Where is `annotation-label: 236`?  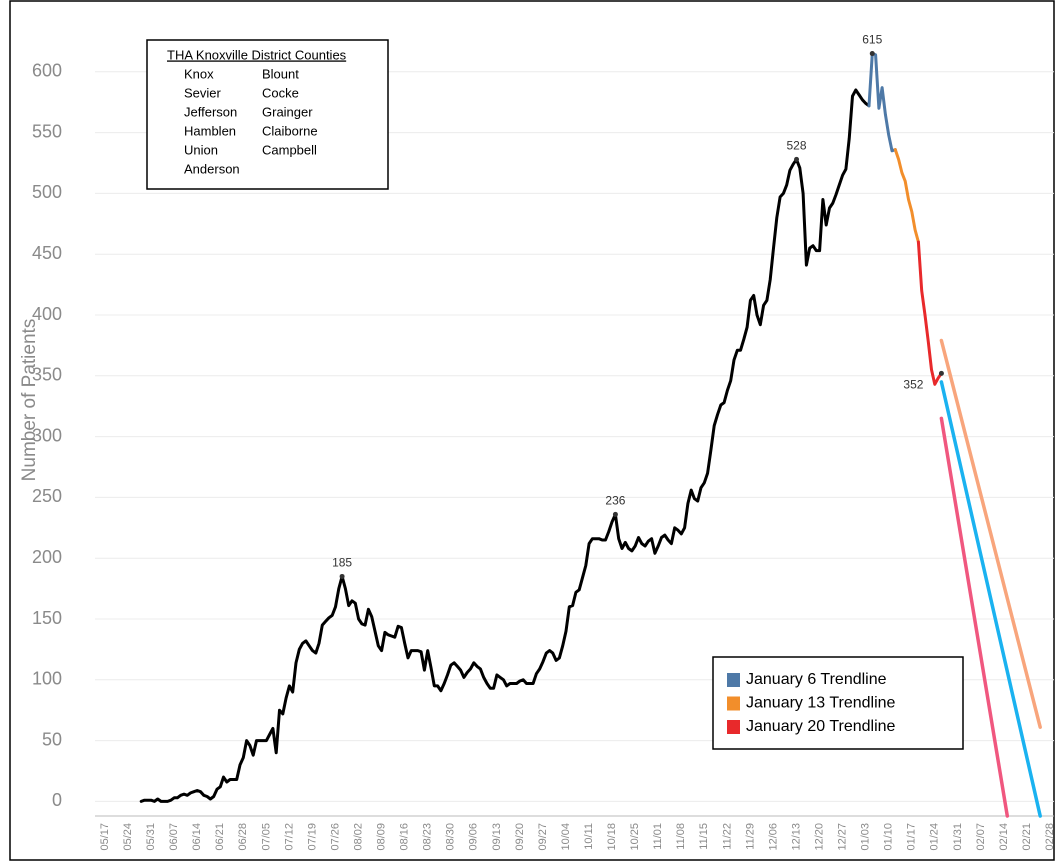 annotation-label: 236 is located at coordinates (615, 501).